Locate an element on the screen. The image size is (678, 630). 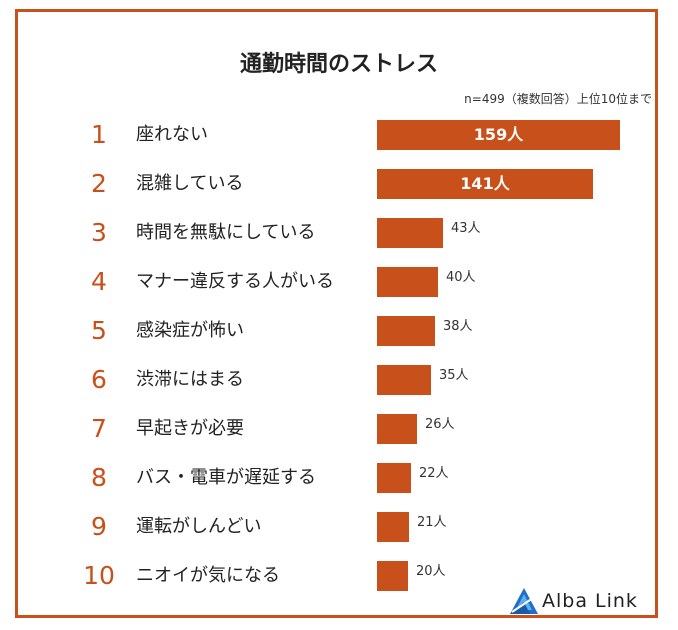
brand-logo: Alba Link is located at coordinates (583, 602).